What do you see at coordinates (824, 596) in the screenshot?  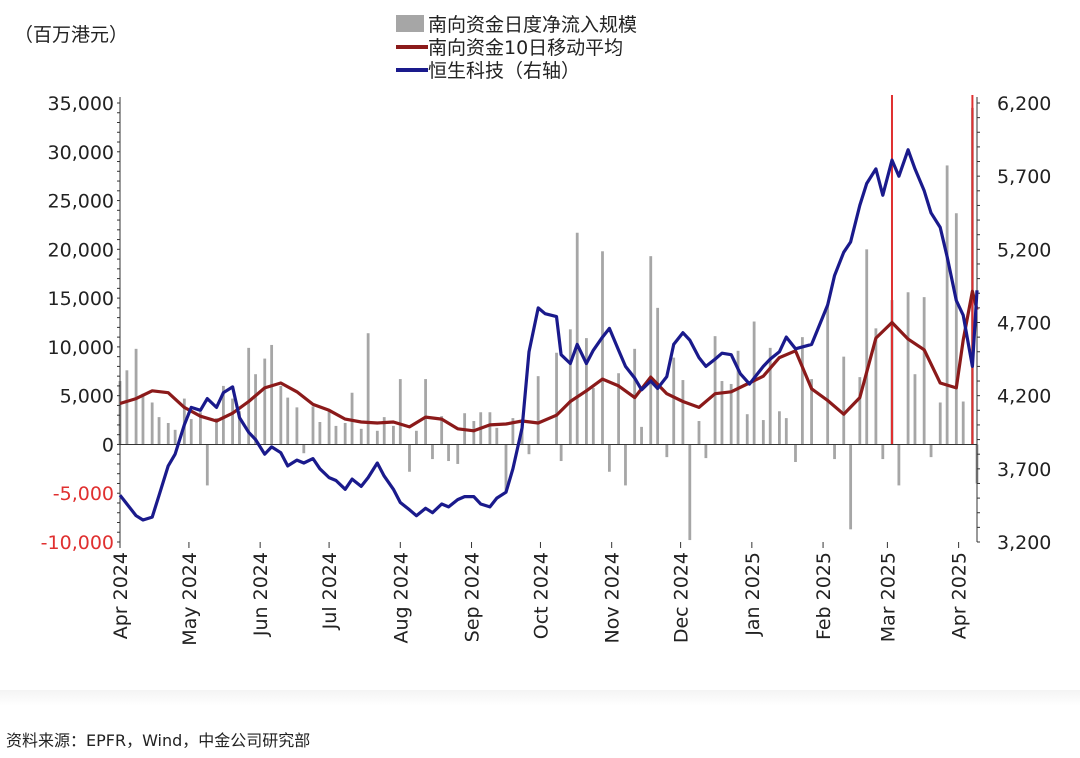 I see `x-tick-label: Feb 2025` at bounding box center [824, 596].